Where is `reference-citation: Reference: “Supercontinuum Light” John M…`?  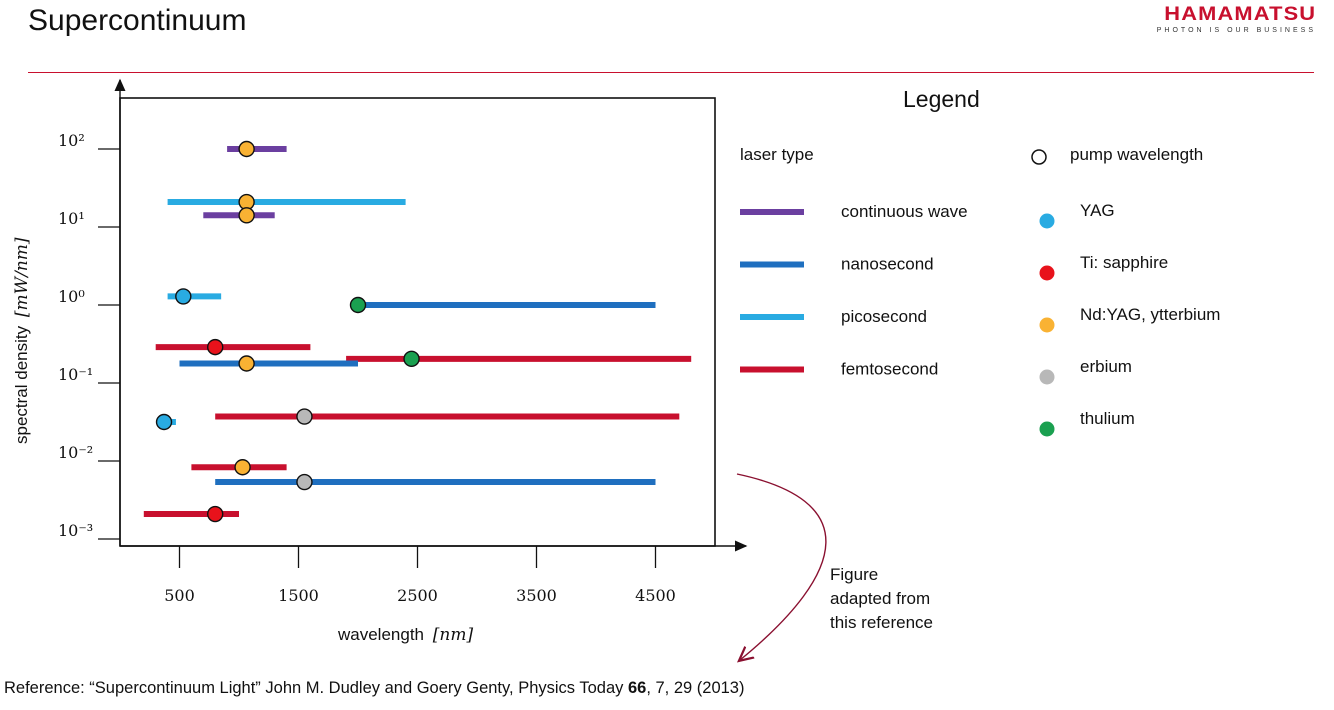 reference-citation: Reference: “Supercontinuum Light” John M… is located at coordinates (374, 688).